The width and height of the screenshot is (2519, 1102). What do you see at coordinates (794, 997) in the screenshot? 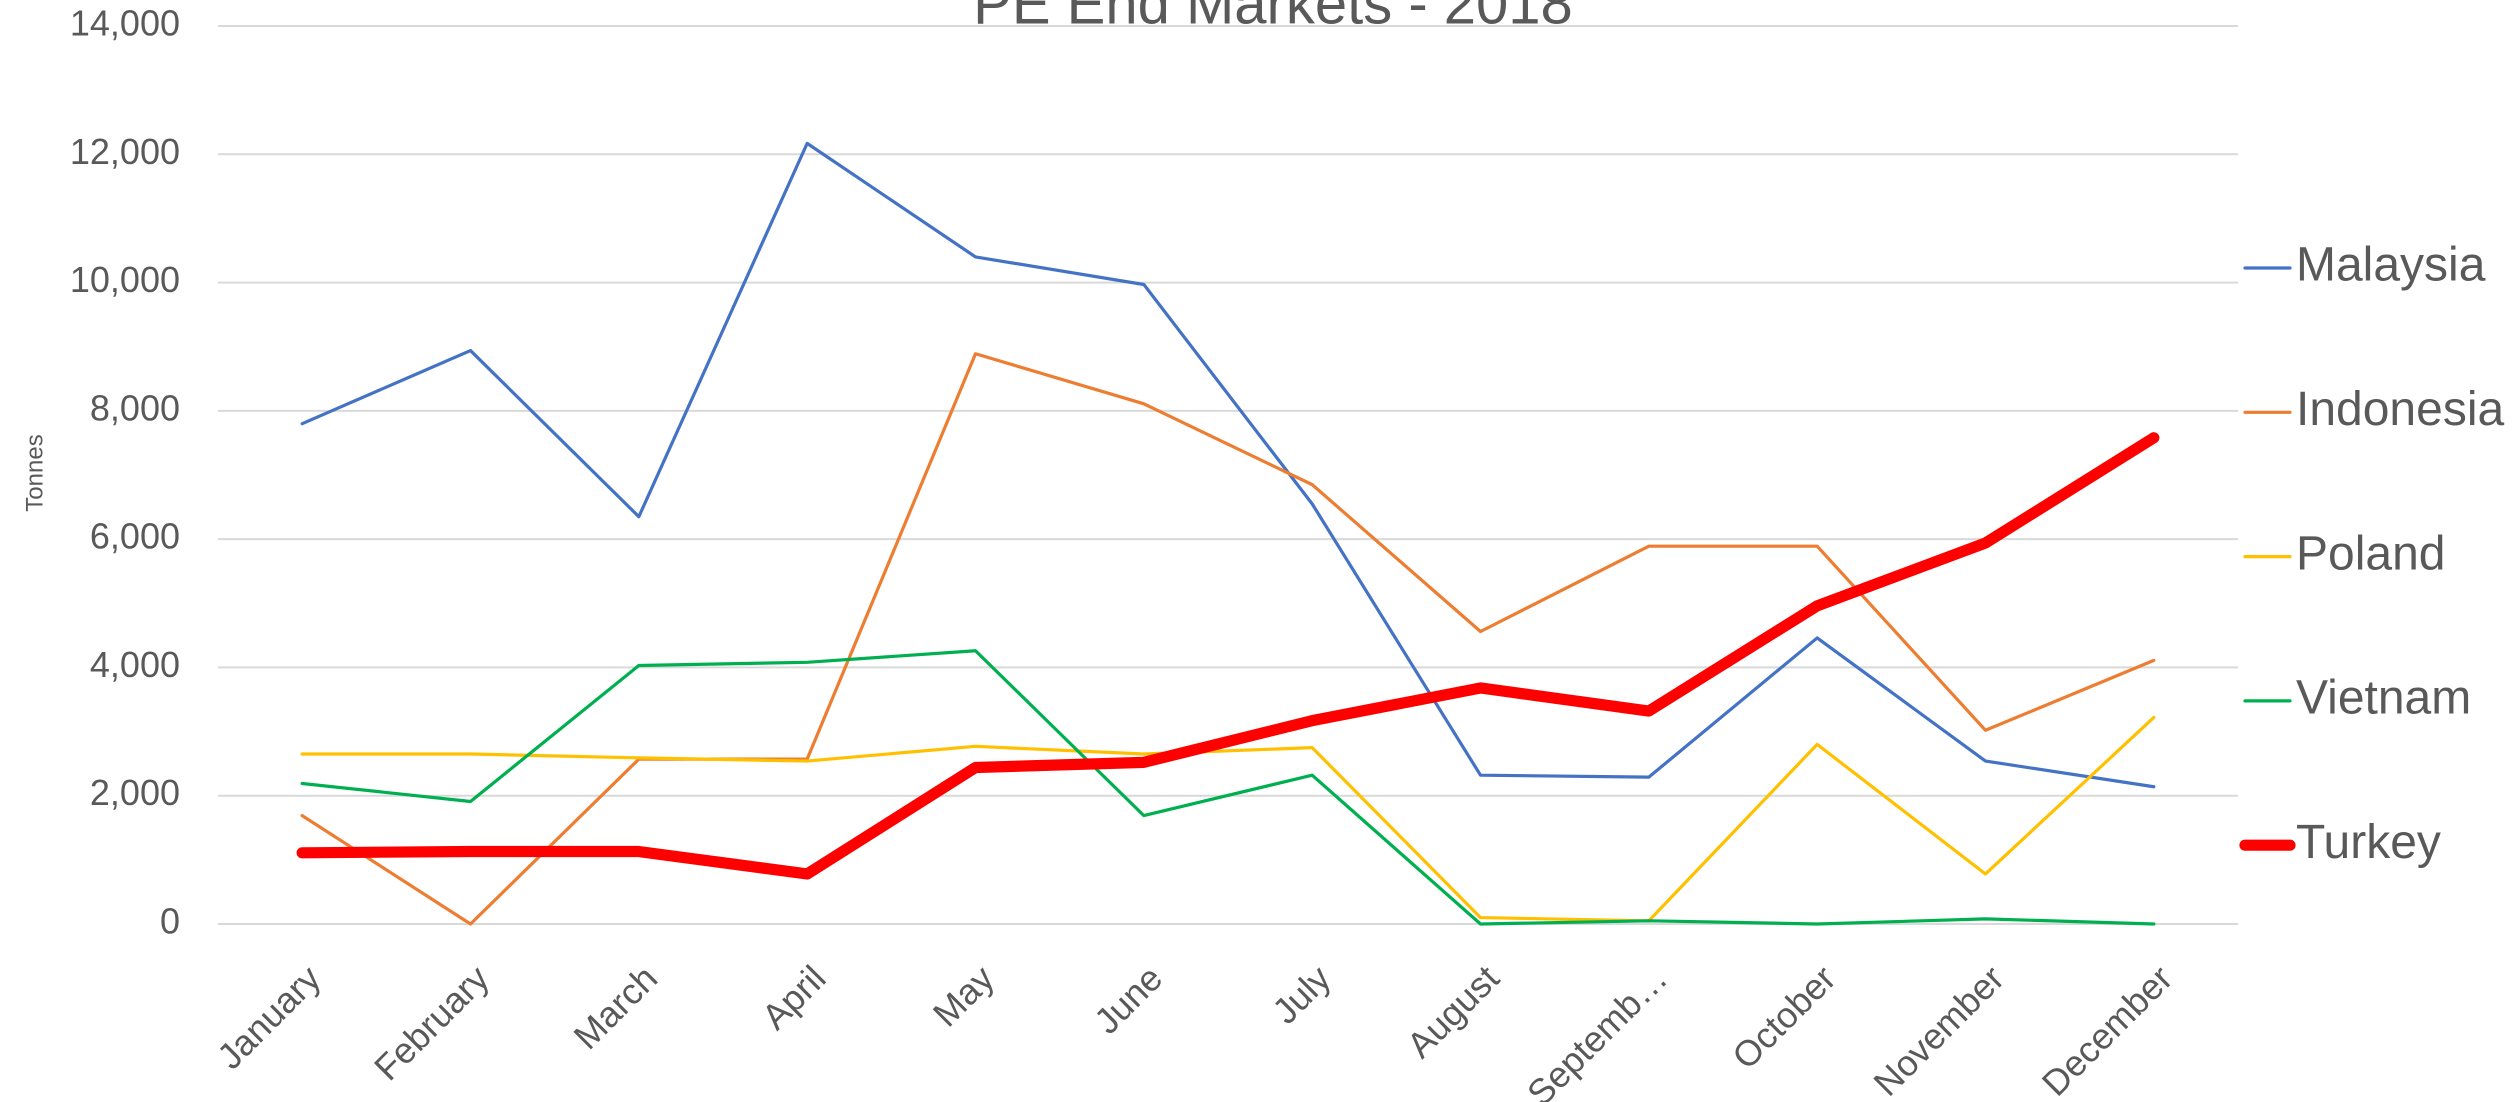
I see `x-tick-label: April` at bounding box center [794, 997].